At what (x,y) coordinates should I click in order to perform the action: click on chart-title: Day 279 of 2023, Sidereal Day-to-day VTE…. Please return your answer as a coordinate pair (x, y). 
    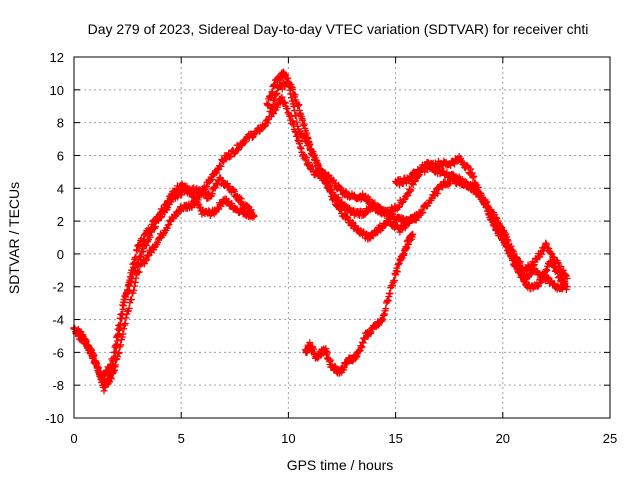
    Looking at the image, I should click on (338, 29).